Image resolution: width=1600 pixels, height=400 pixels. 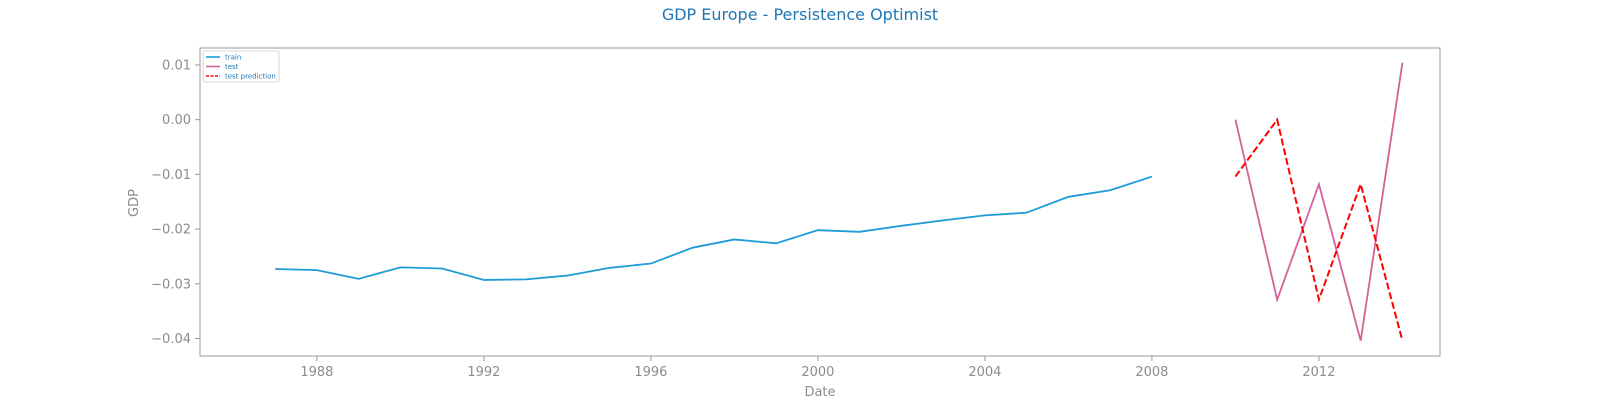 What do you see at coordinates (171, 175) in the screenshot?
I see `y-tick-label: −0.01` at bounding box center [171, 175].